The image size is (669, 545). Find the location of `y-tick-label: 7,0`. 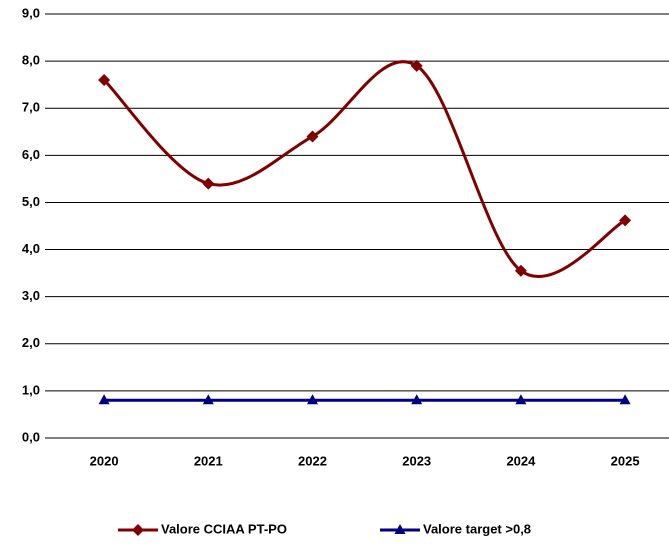

y-tick-label: 7,0 is located at coordinates (31, 107).